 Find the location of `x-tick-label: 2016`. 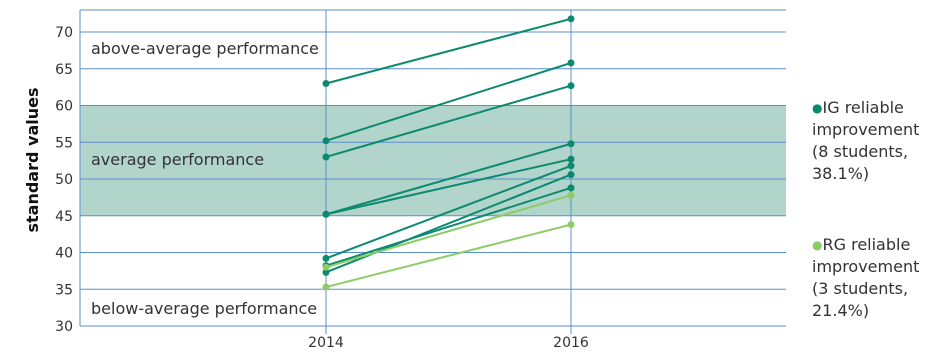

x-tick-label: 2016 is located at coordinates (571, 343).